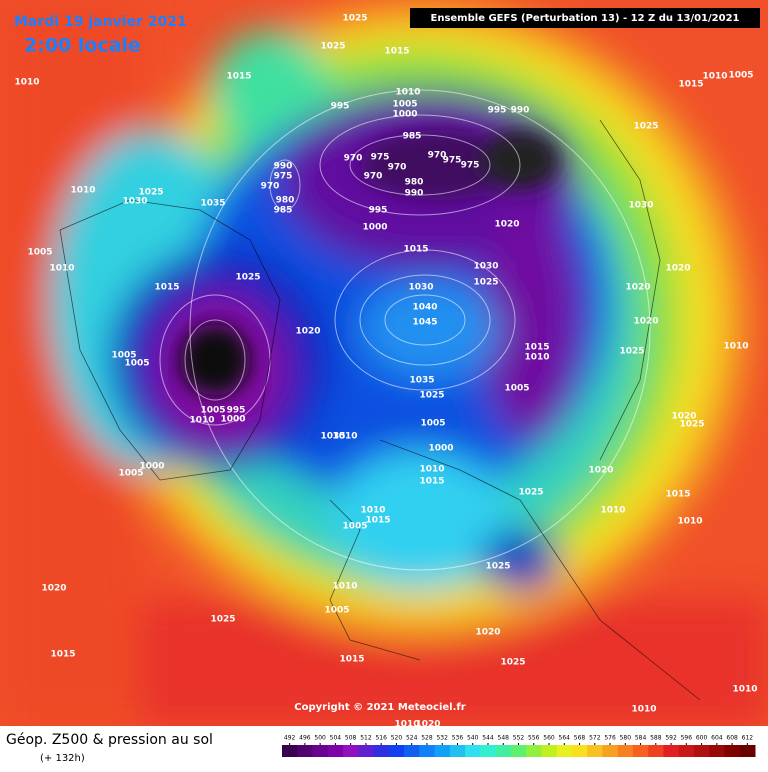  Describe the element at coordinates (424, 308) in the screenshot. I see `pressure-label: 1040` at that location.